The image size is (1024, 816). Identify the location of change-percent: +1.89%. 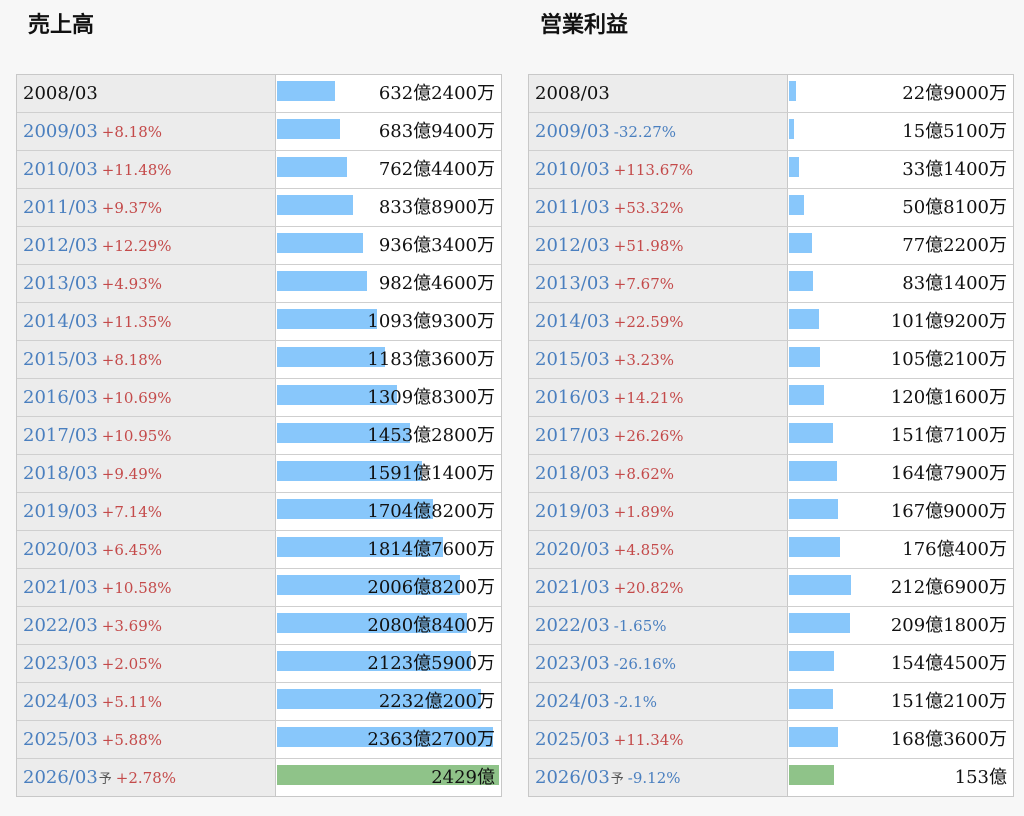
(644, 511).